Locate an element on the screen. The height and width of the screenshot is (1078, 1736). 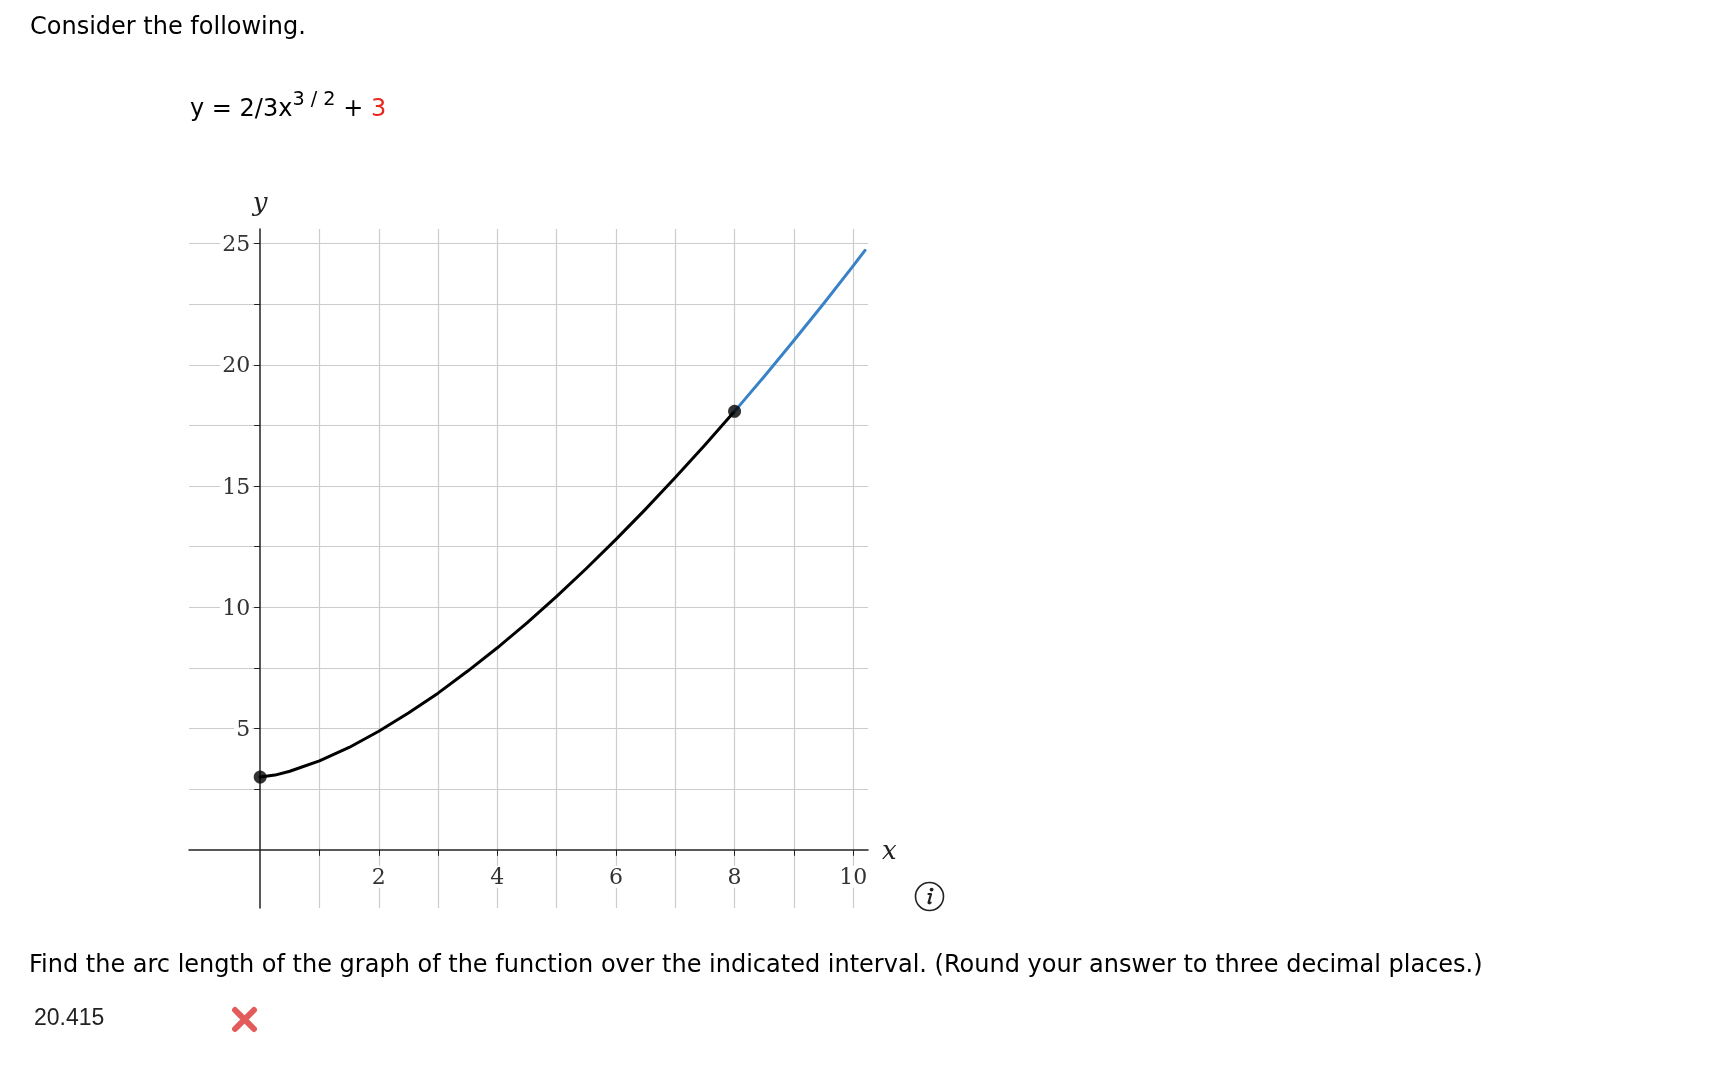
y-tick-label: 25 is located at coordinates (236, 244).